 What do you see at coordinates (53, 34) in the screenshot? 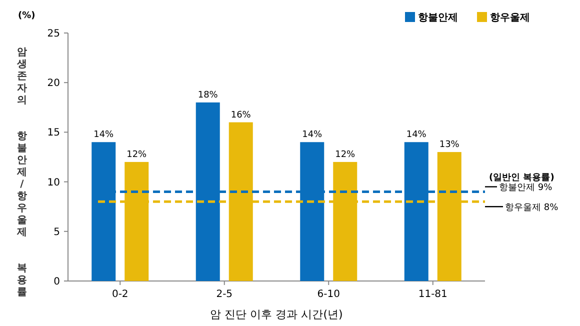
I see `y-tick-label: 25` at bounding box center [53, 34].